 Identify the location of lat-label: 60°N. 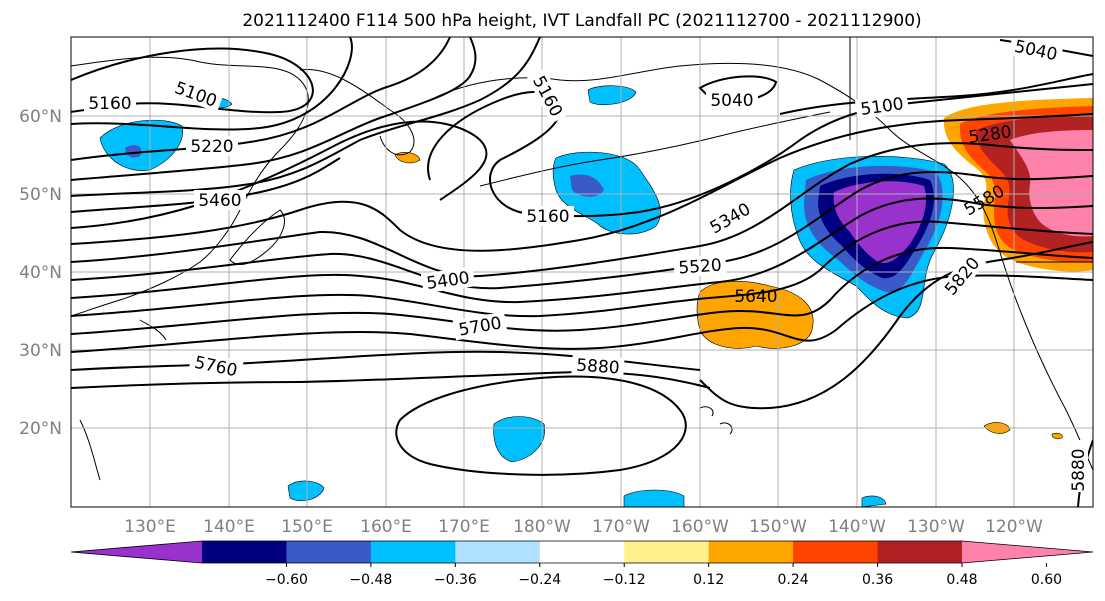
(40, 117).